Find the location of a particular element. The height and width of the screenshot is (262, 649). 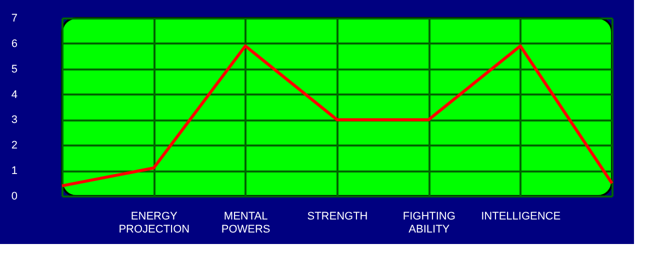

y-tick-label: 2 is located at coordinates (14, 146).